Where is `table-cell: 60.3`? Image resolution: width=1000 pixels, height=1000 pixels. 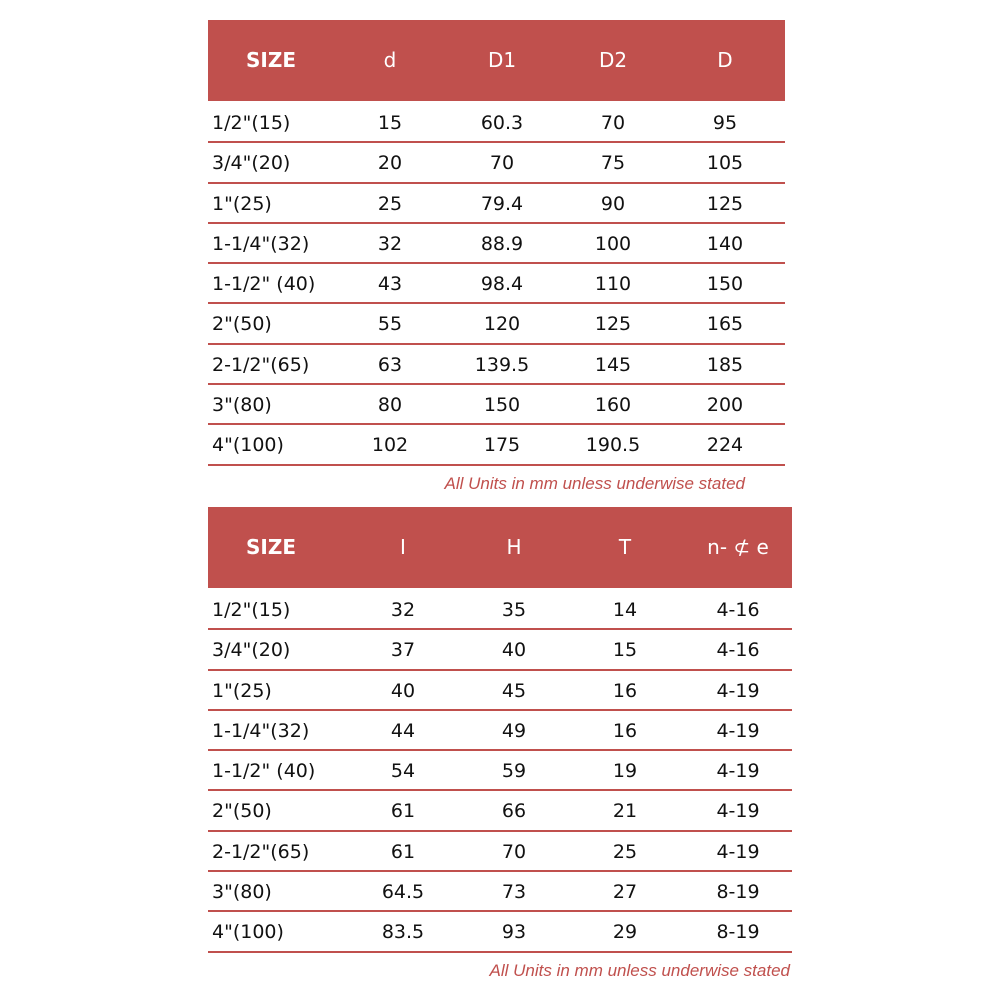 table-cell: 60.3 is located at coordinates (502, 123).